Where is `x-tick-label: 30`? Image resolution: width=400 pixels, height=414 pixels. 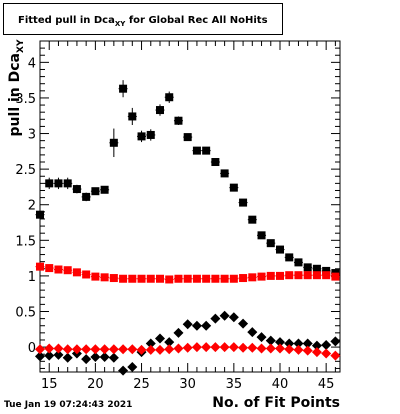 x-tick-label: 30 is located at coordinates (187, 384).